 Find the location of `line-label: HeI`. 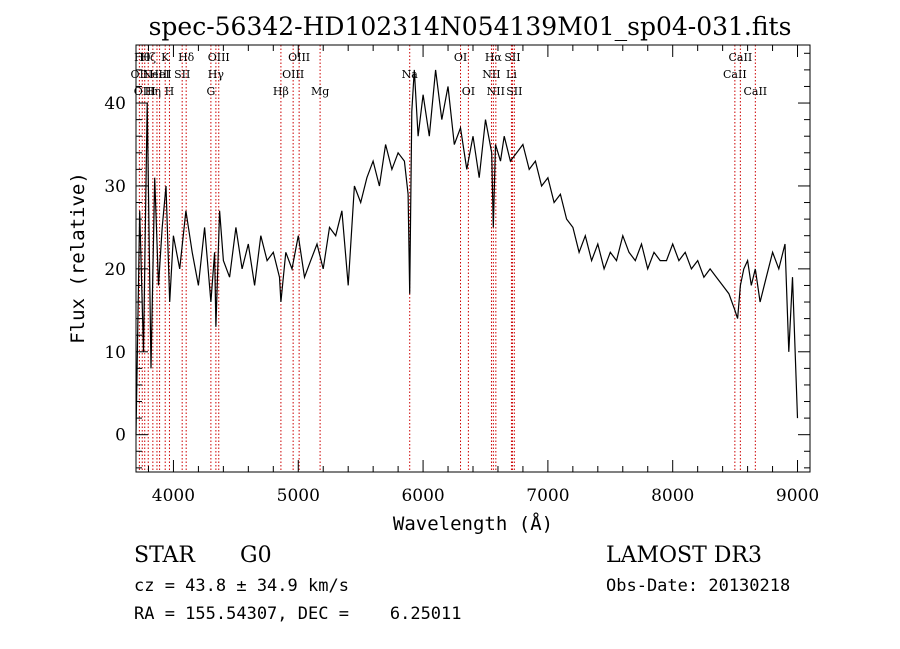

line-label: HeI is located at coordinates (159, 74).